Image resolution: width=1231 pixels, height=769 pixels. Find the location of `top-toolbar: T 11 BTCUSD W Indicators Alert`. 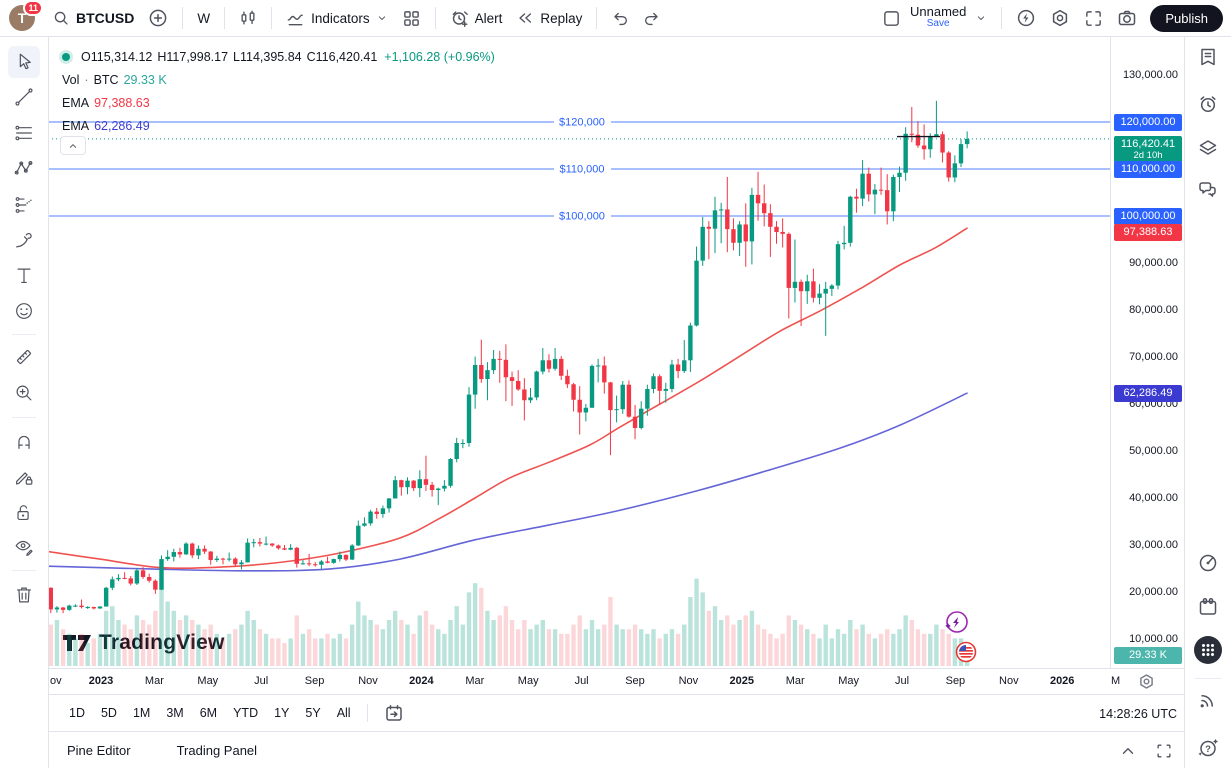

top-toolbar: T 11 BTCUSD W Indicators Alert is located at coordinates (615, 18).